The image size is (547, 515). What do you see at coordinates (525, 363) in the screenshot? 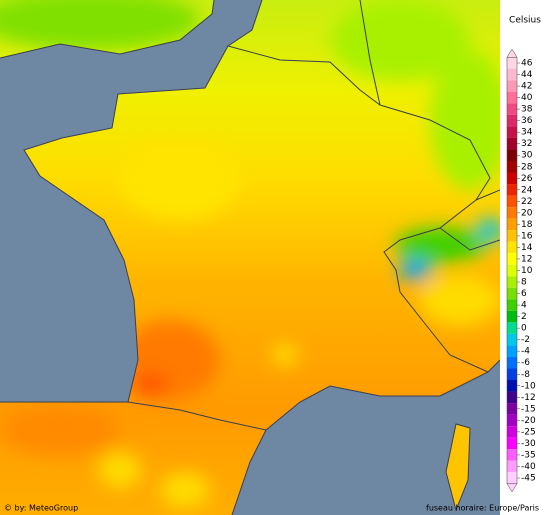
I see `legend-tick-label: -6` at bounding box center [525, 363].